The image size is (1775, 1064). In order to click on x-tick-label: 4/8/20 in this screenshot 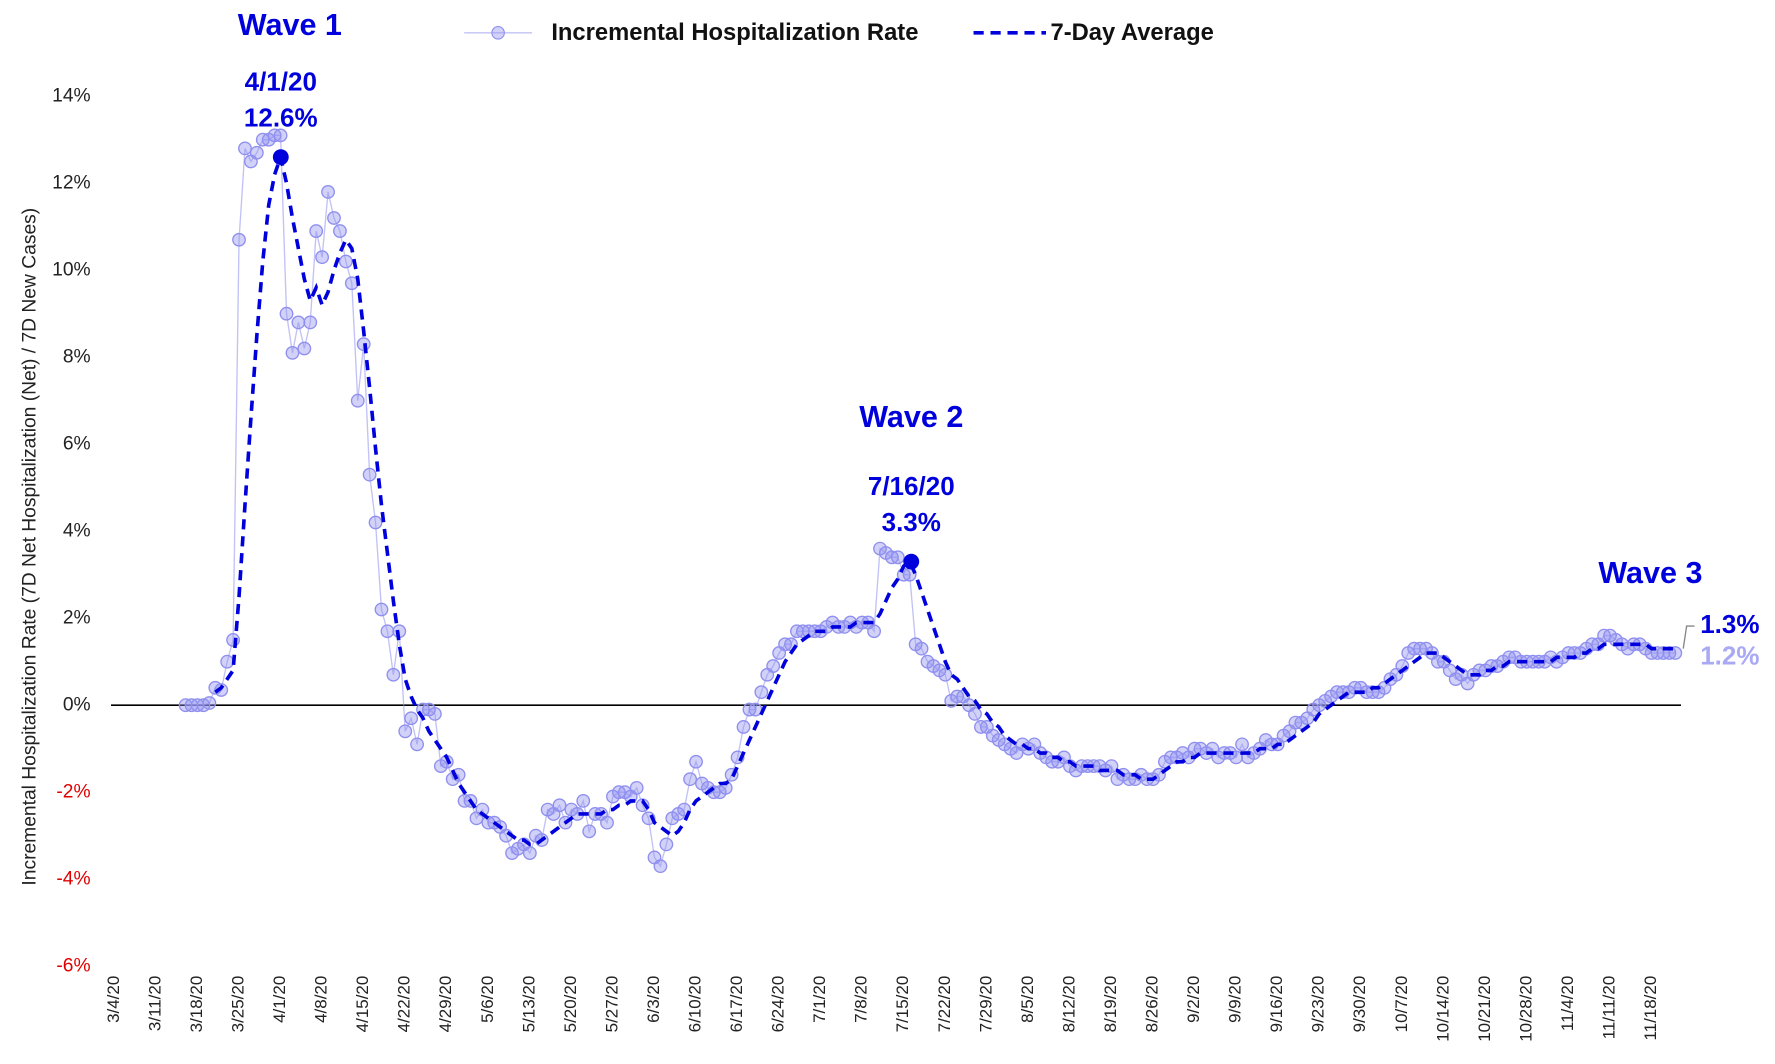, I will do `click(321, 999)`.